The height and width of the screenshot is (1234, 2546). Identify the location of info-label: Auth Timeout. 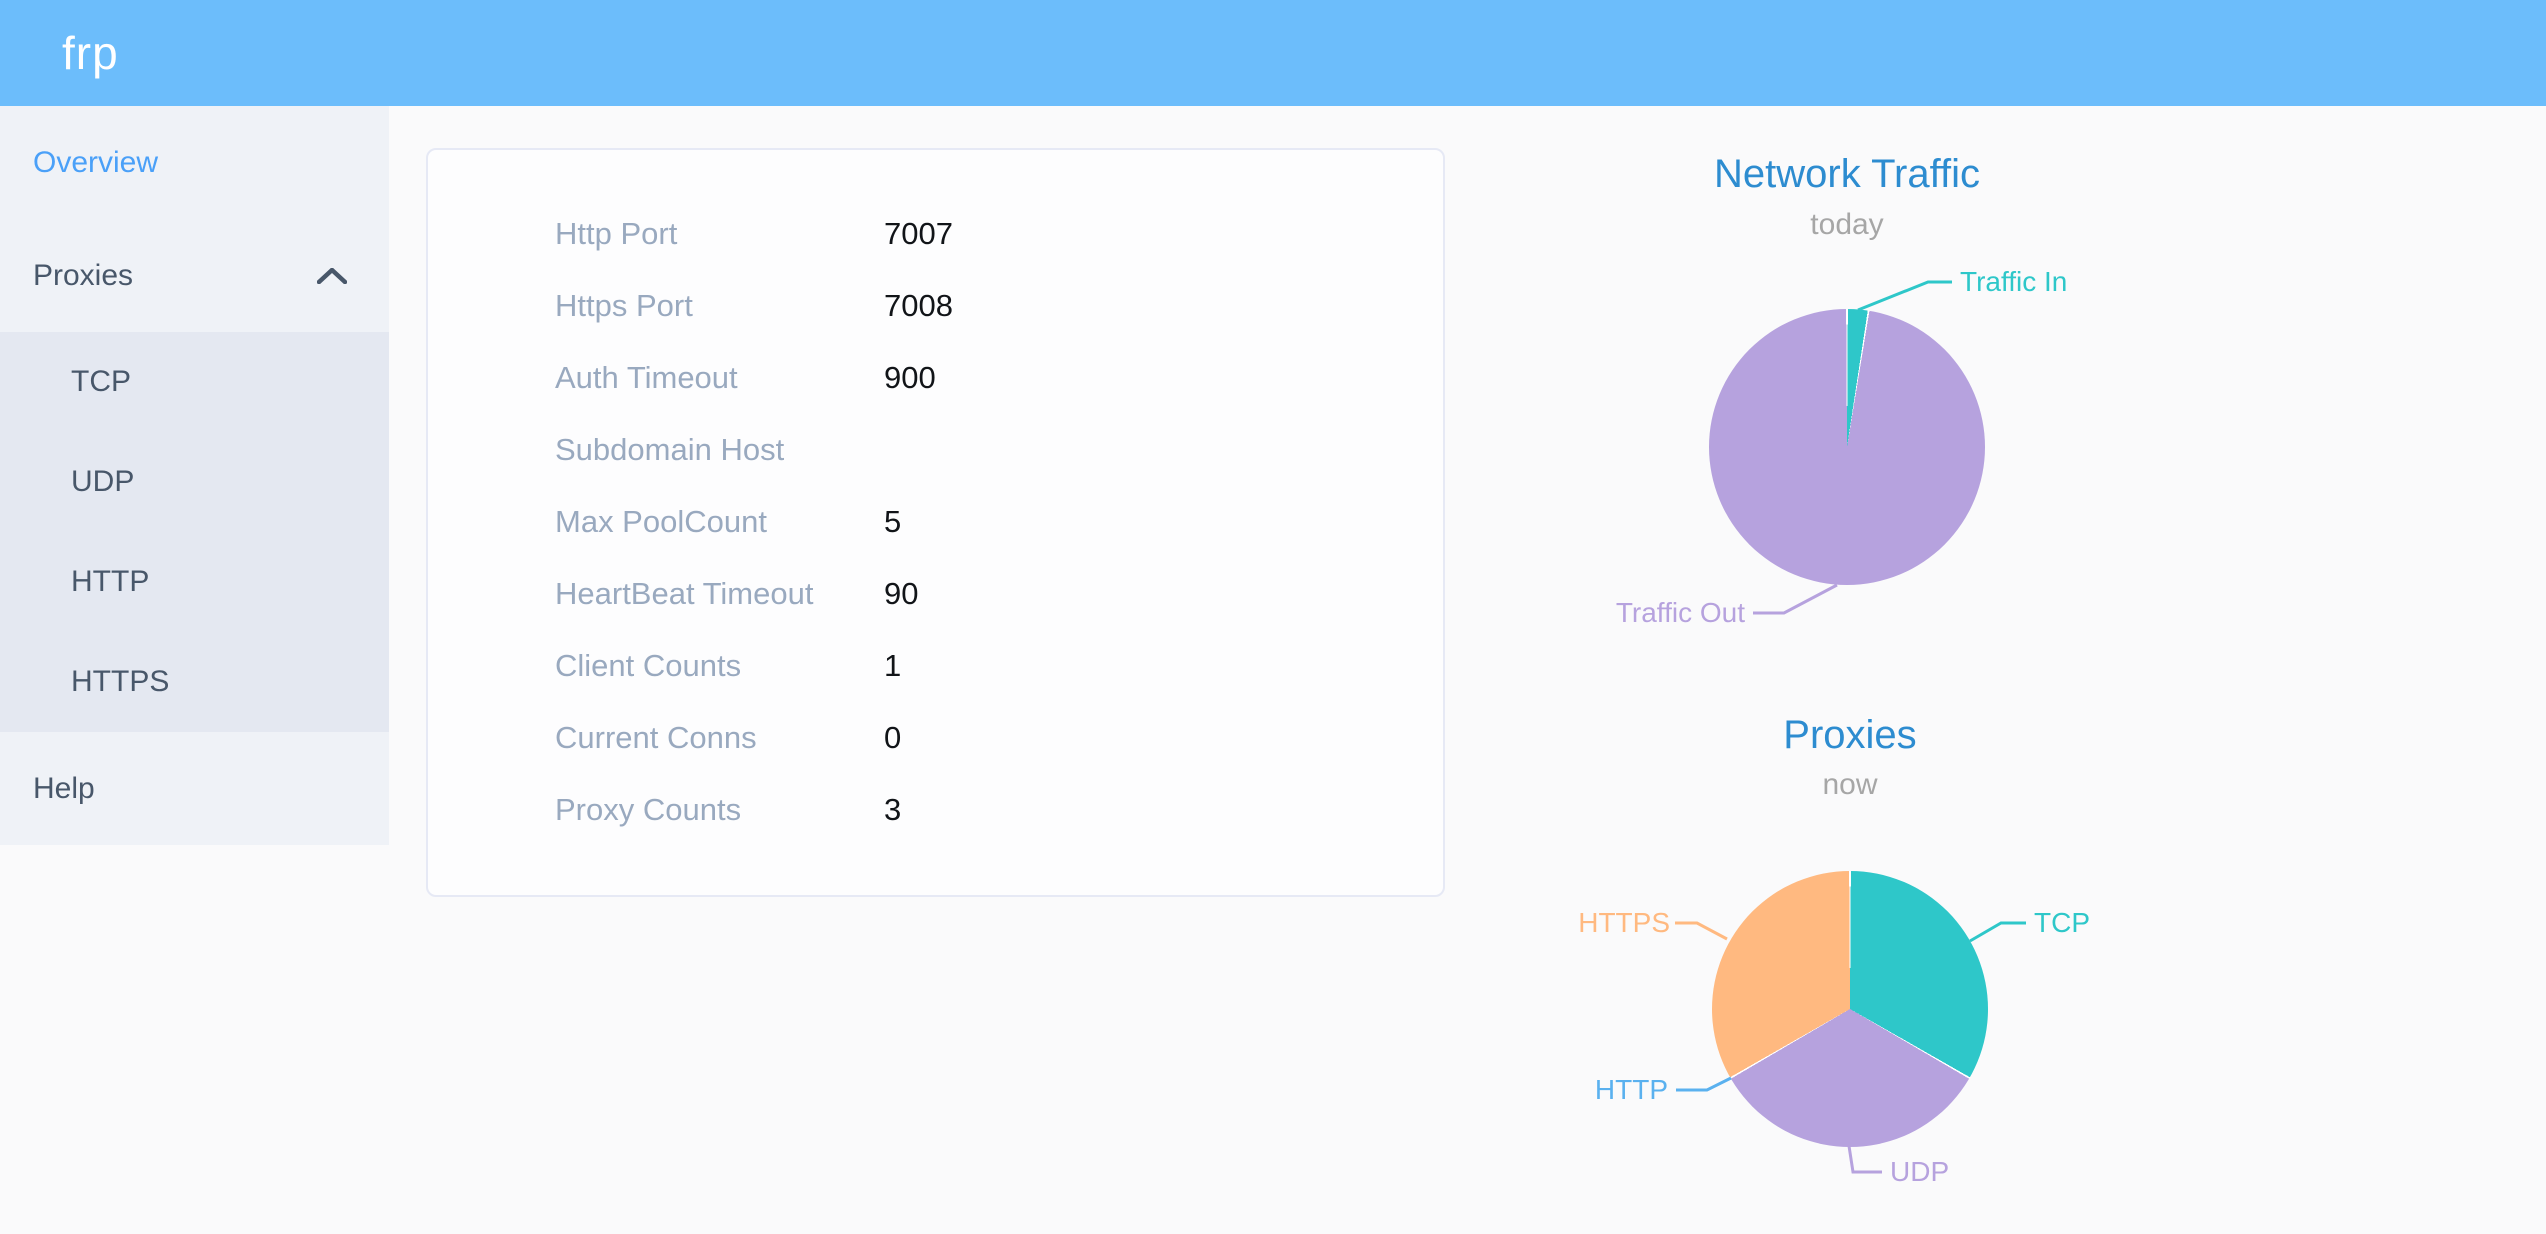
(646, 377).